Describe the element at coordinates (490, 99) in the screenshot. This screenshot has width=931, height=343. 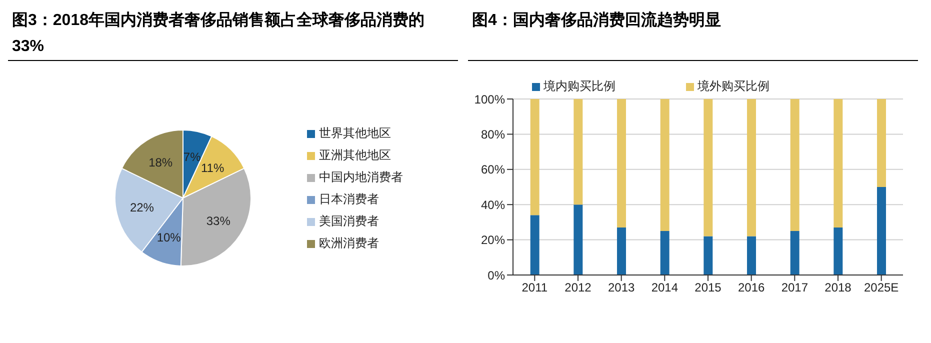
I see `y-tick-label: 100%` at that location.